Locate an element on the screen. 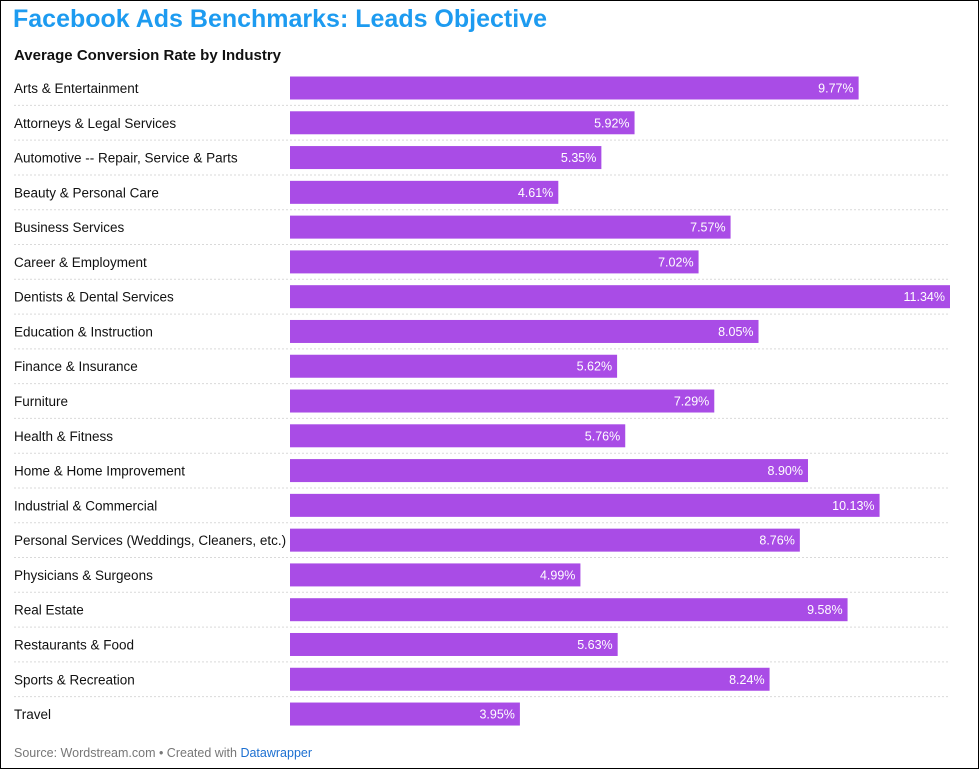 Image resolution: width=979 pixels, height=769 pixels. value-label: 8.24% is located at coordinates (746, 680).